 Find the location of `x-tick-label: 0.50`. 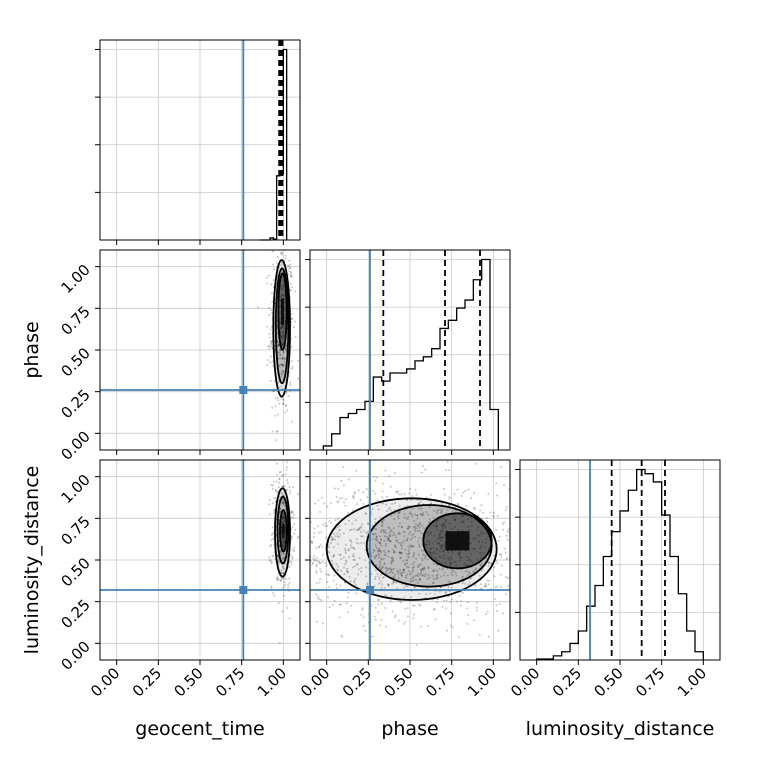

x-tick-label: 0.50 is located at coordinates (608, 682).